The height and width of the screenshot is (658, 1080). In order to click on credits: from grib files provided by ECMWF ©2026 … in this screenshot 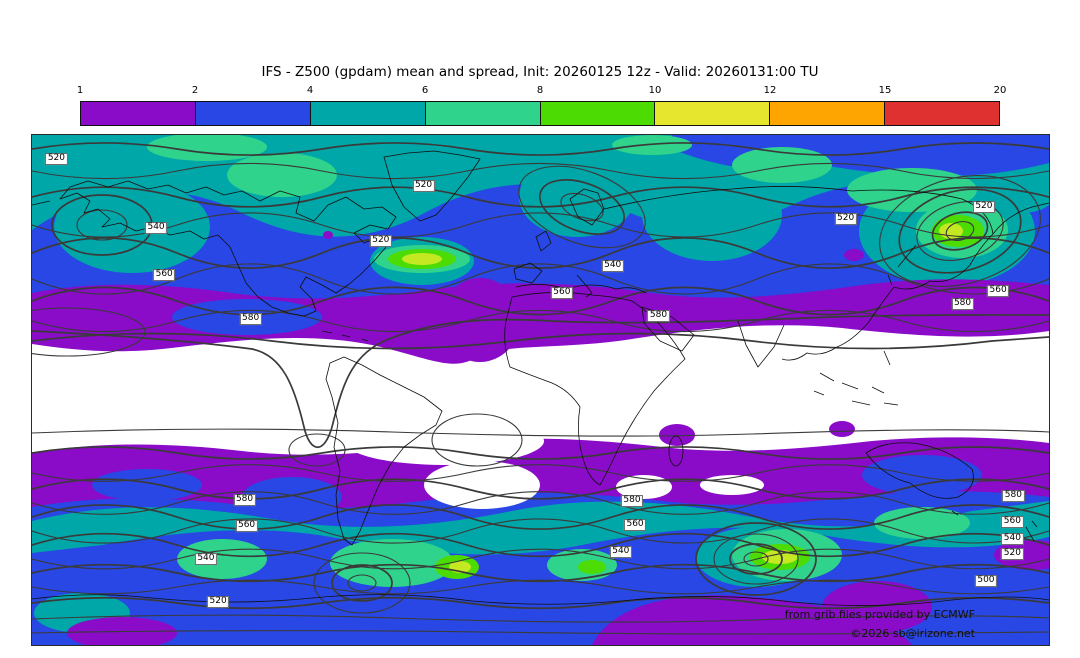, I will do `click(880, 624)`.